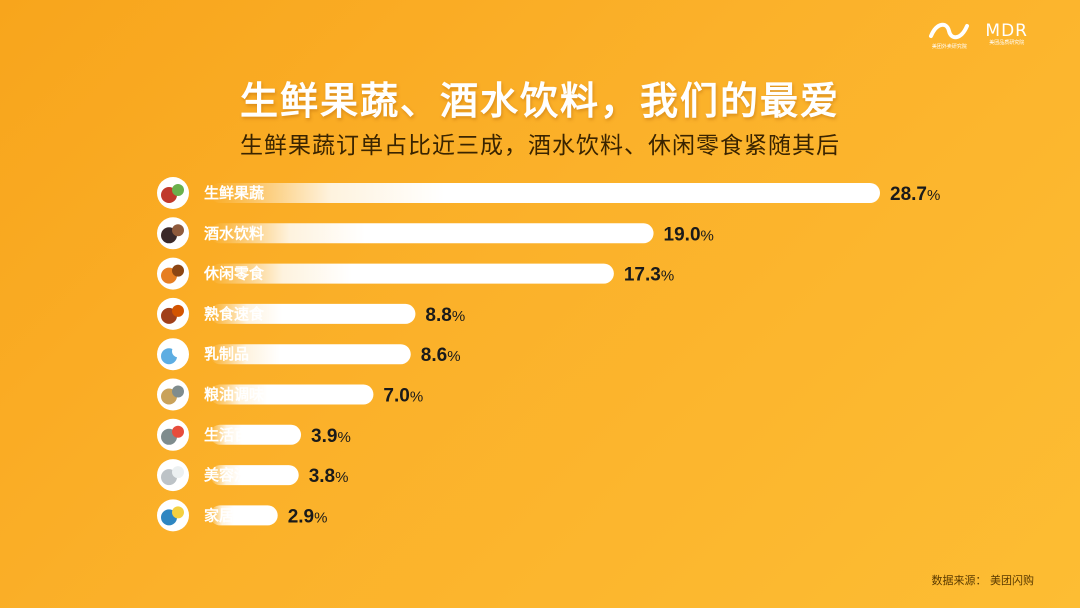 Image resolution: width=1080 pixels, height=608 pixels. Describe the element at coordinates (649, 275) in the screenshot. I see `value-label: 17.3%` at that location.